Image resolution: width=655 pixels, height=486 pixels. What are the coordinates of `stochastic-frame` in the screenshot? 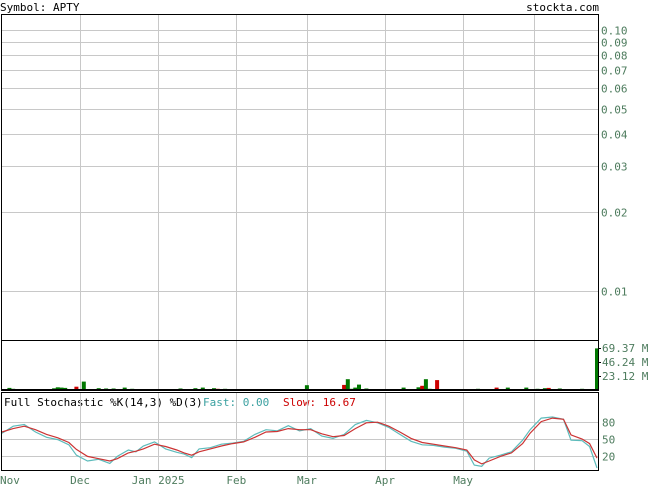 It's located at (300, 431).